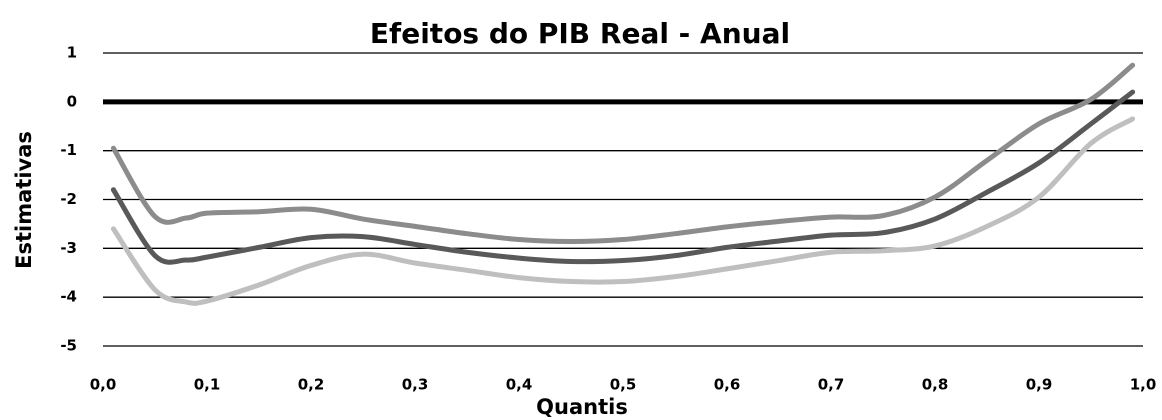 This screenshot has height=420, width=1162. What do you see at coordinates (103, 385) in the screenshot?
I see `x-tick-label: 0,0` at bounding box center [103, 385].